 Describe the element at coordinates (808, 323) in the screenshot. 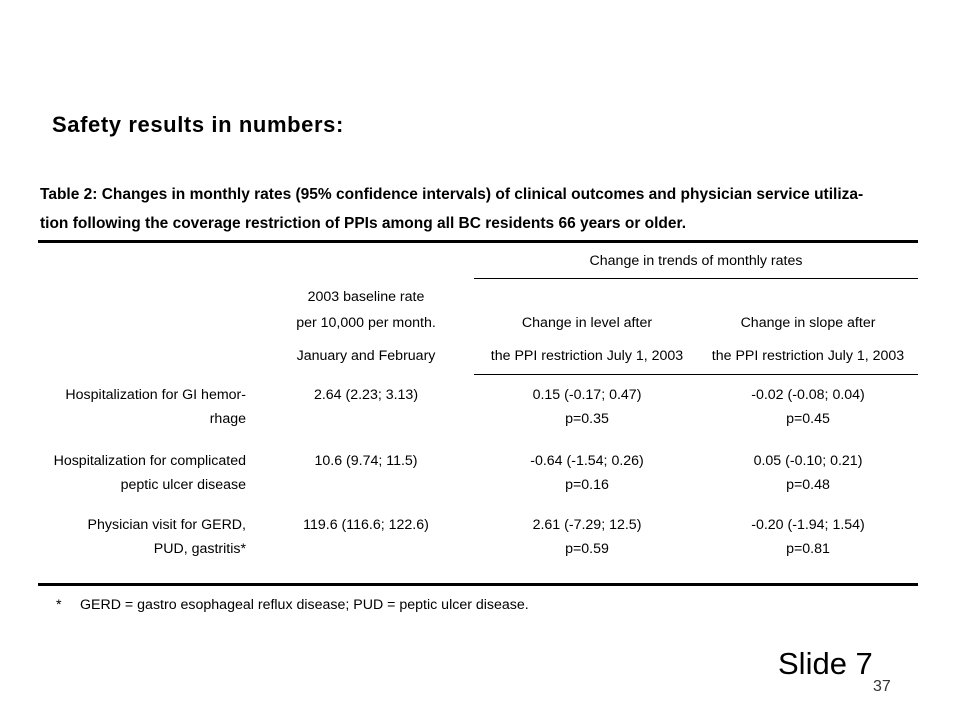

I see `slope-header-line1: Change in slope after` at that location.